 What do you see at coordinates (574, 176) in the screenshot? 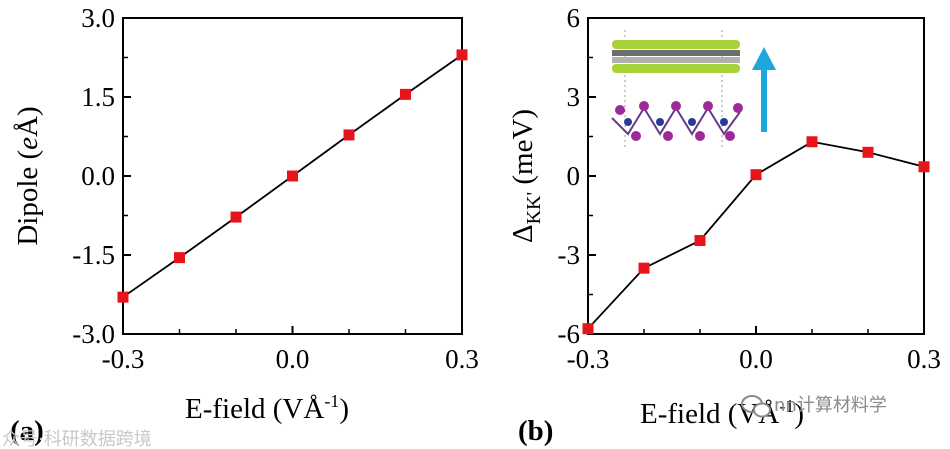
I see `y-tick-label: 0` at bounding box center [574, 176].